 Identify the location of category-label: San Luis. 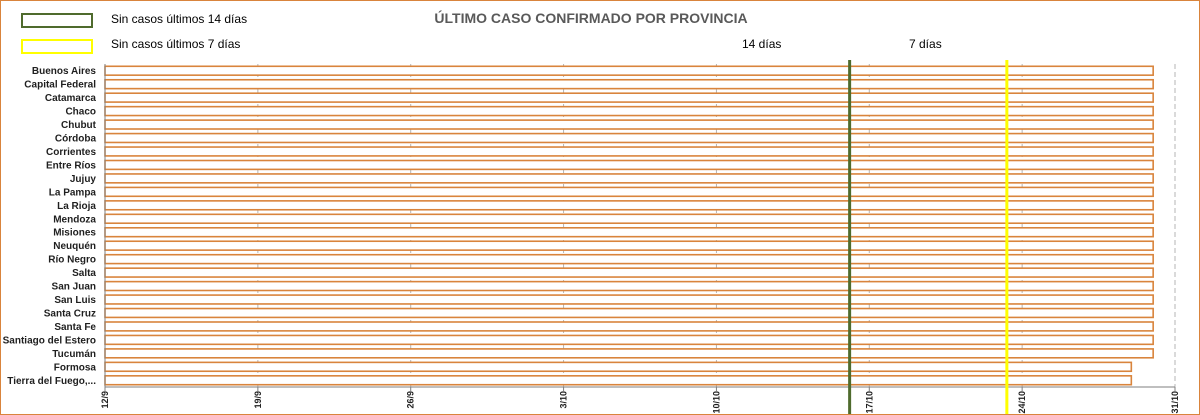
(75, 300).